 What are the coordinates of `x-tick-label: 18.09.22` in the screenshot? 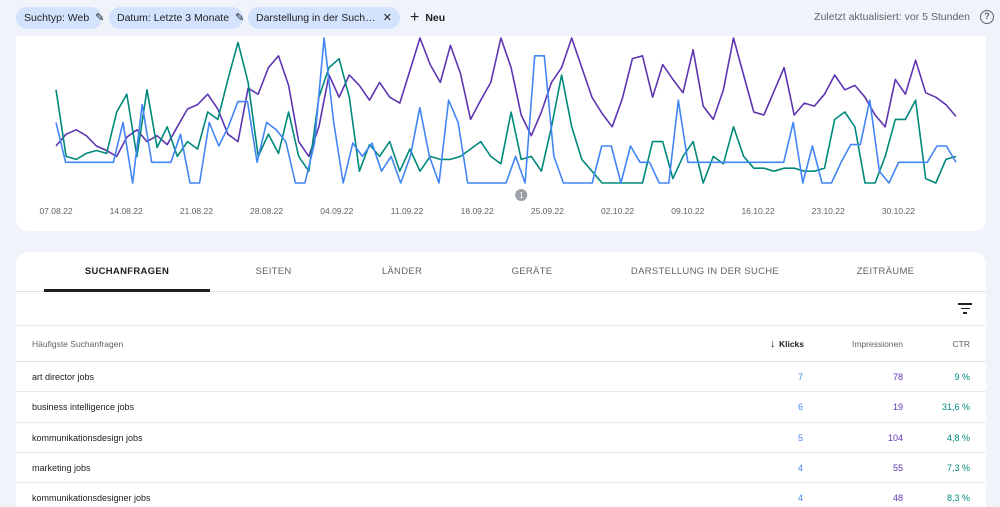 It's located at (477, 211).